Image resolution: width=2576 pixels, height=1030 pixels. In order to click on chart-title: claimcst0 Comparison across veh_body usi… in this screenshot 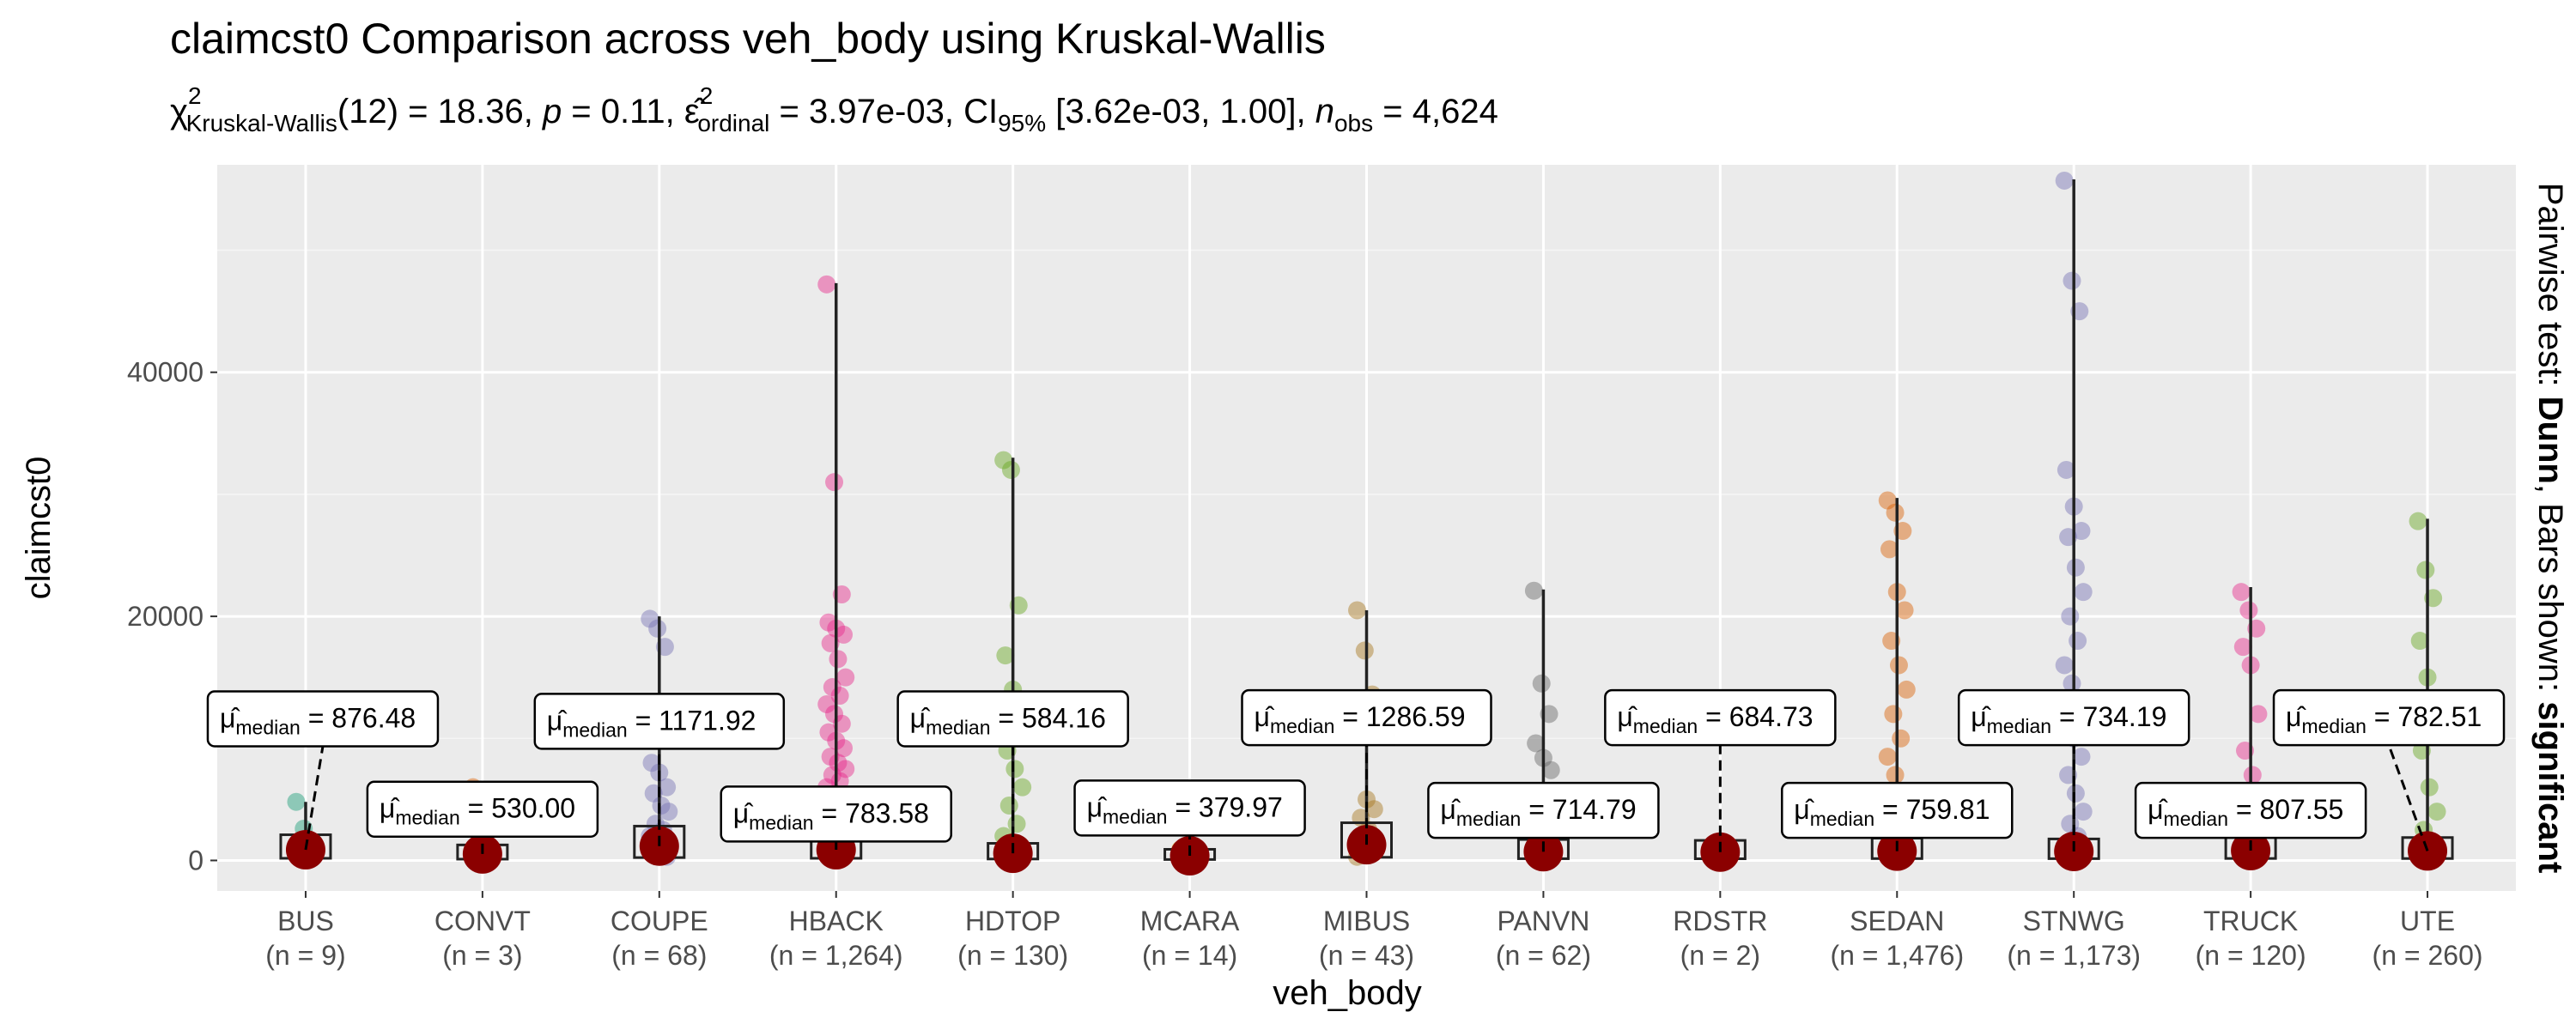, I will do `click(748, 39)`.